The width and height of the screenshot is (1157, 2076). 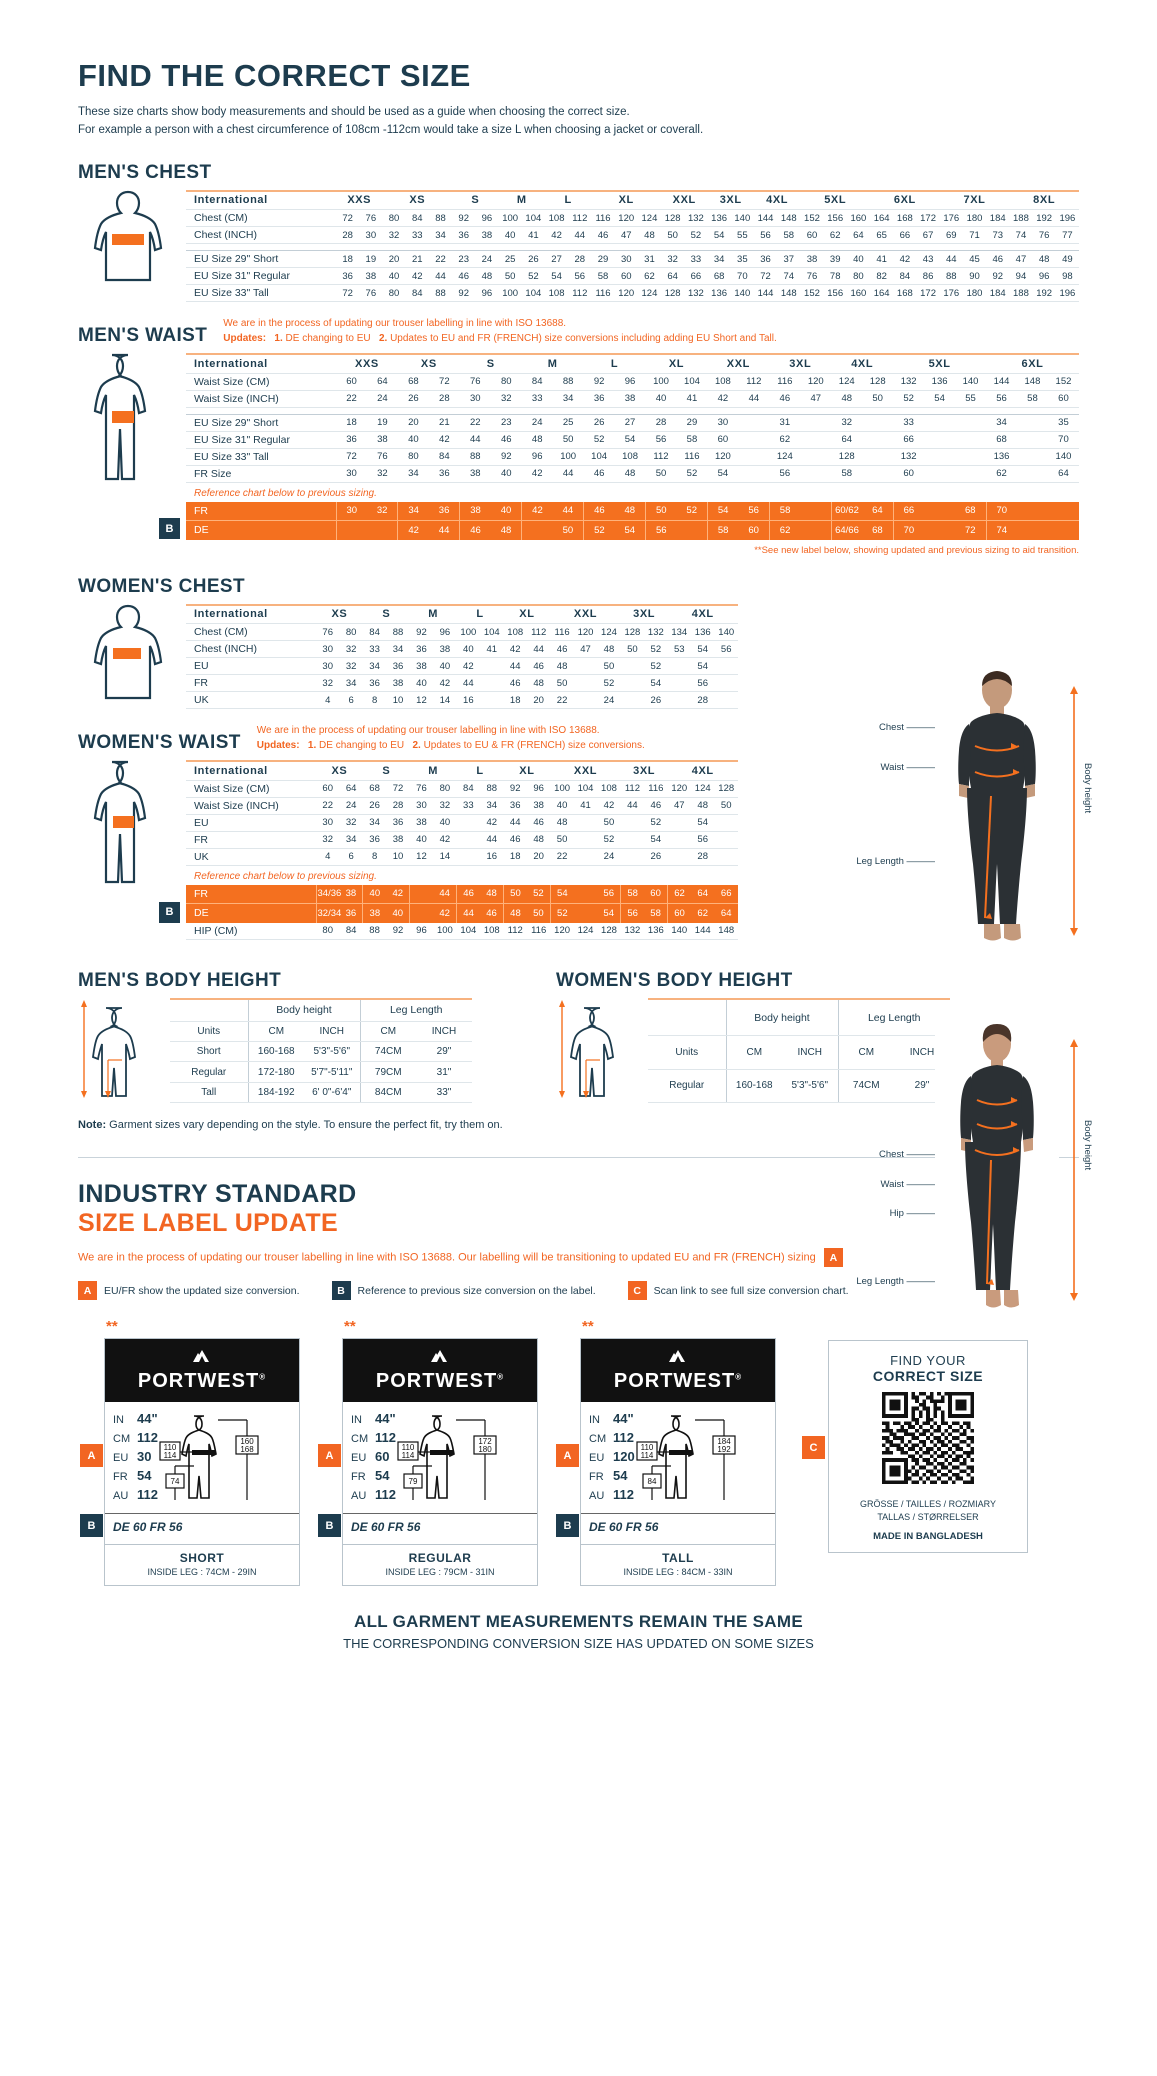 What do you see at coordinates (562, 700) in the screenshot?
I see `table-cell: 22` at bounding box center [562, 700].